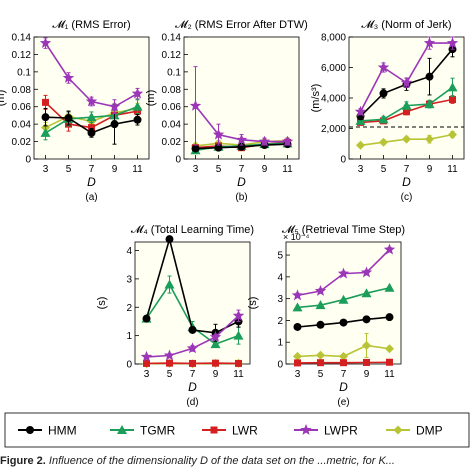 This screenshot has width=474, height=467. I want to click on legend-label: DMP, so click(429, 431).